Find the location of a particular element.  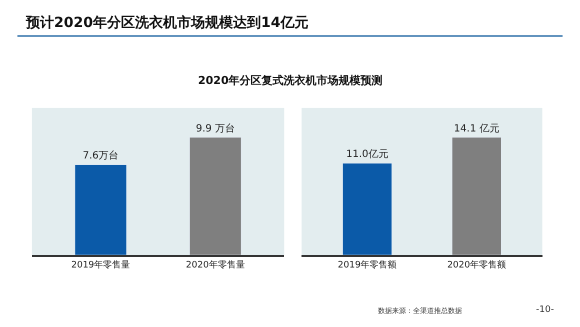

data-label: 9.9 万台 is located at coordinates (215, 128).